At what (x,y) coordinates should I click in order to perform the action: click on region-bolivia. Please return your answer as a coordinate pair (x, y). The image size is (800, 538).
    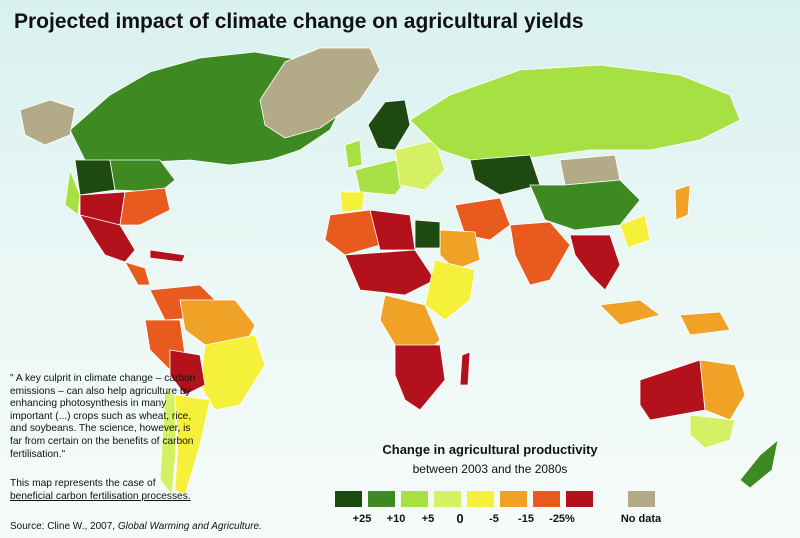
    Looking at the image, I should click on (187, 372).